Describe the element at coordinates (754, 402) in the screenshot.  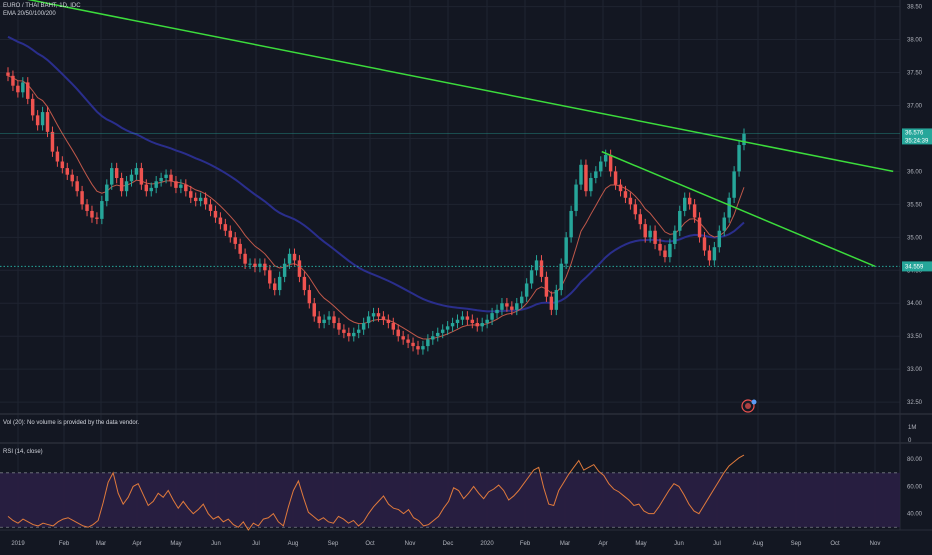
I see `alert-marker-badge` at that location.